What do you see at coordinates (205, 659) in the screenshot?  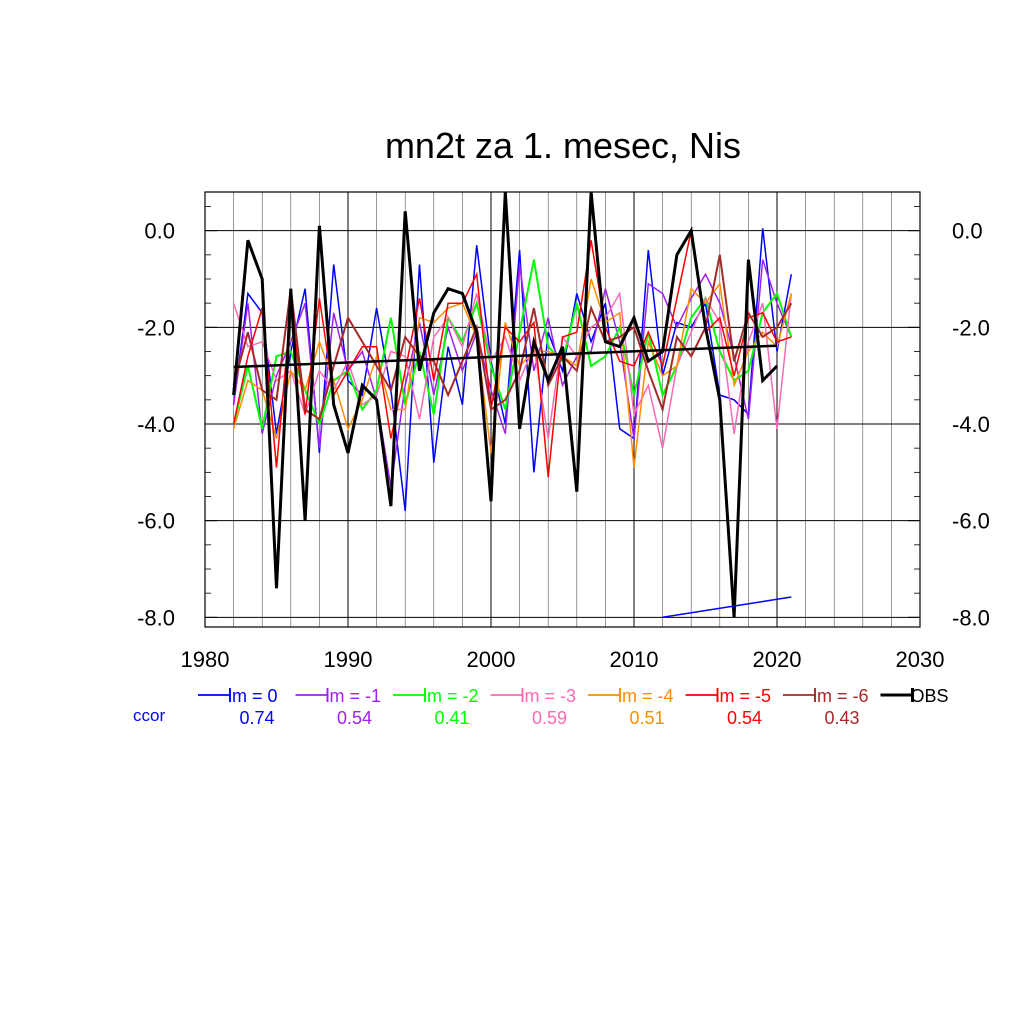 I see `x-tick-label: 1980` at bounding box center [205, 659].